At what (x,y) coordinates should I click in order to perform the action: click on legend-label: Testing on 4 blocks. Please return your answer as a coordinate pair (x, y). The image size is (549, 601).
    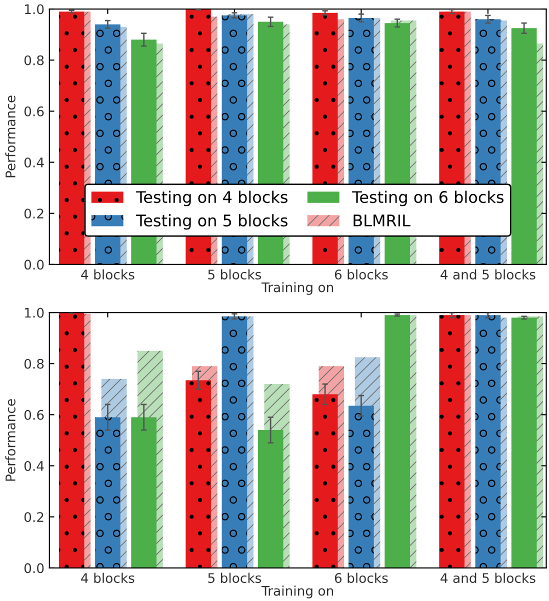
    Looking at the image, I should click on (212, 198).